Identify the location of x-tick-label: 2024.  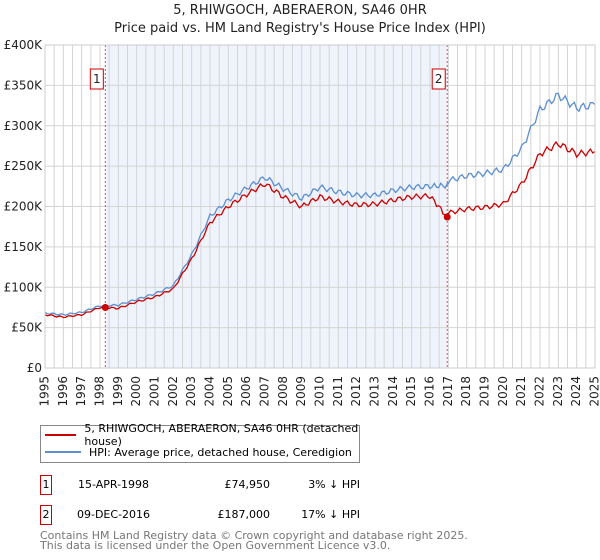
(576, 391).